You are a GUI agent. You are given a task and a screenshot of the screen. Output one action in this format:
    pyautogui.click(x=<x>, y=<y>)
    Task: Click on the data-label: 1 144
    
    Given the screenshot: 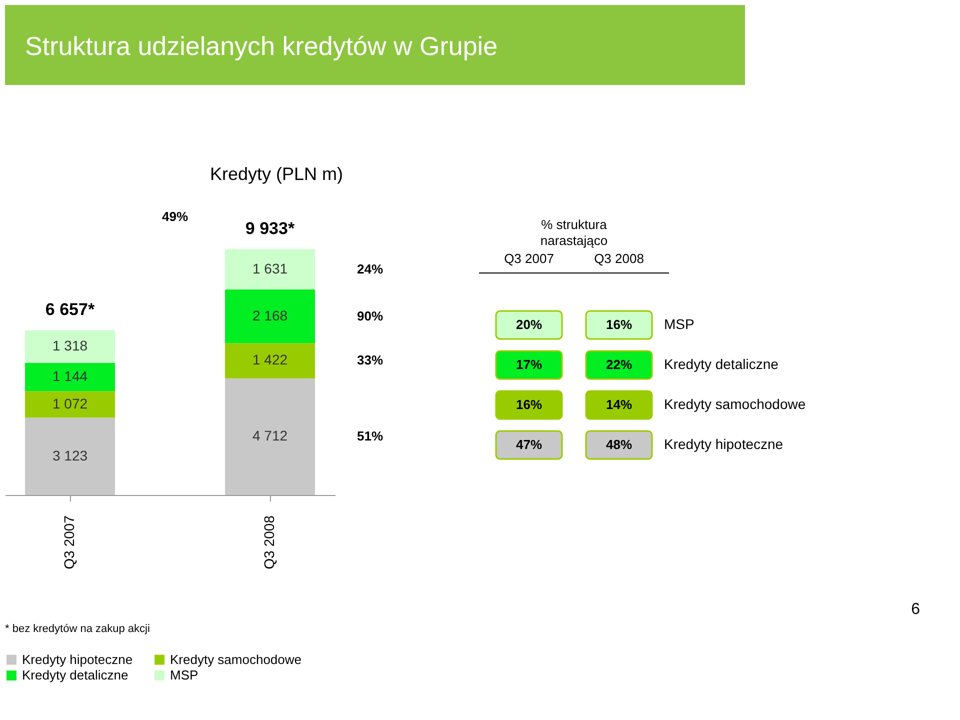 What is the action you would take?
    pyautogui.click(x=70, y=376)
    